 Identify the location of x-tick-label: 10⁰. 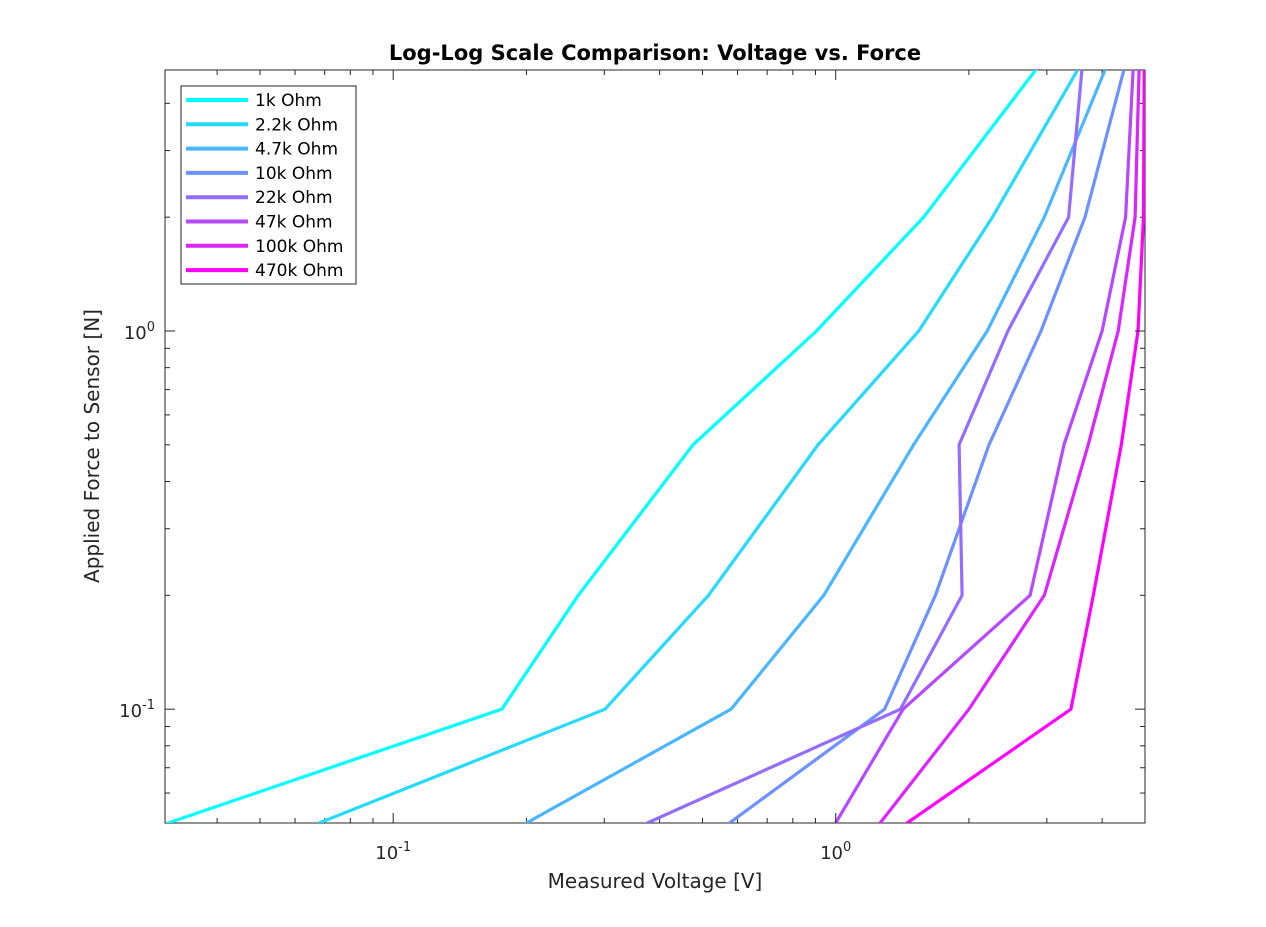
(835, 852).